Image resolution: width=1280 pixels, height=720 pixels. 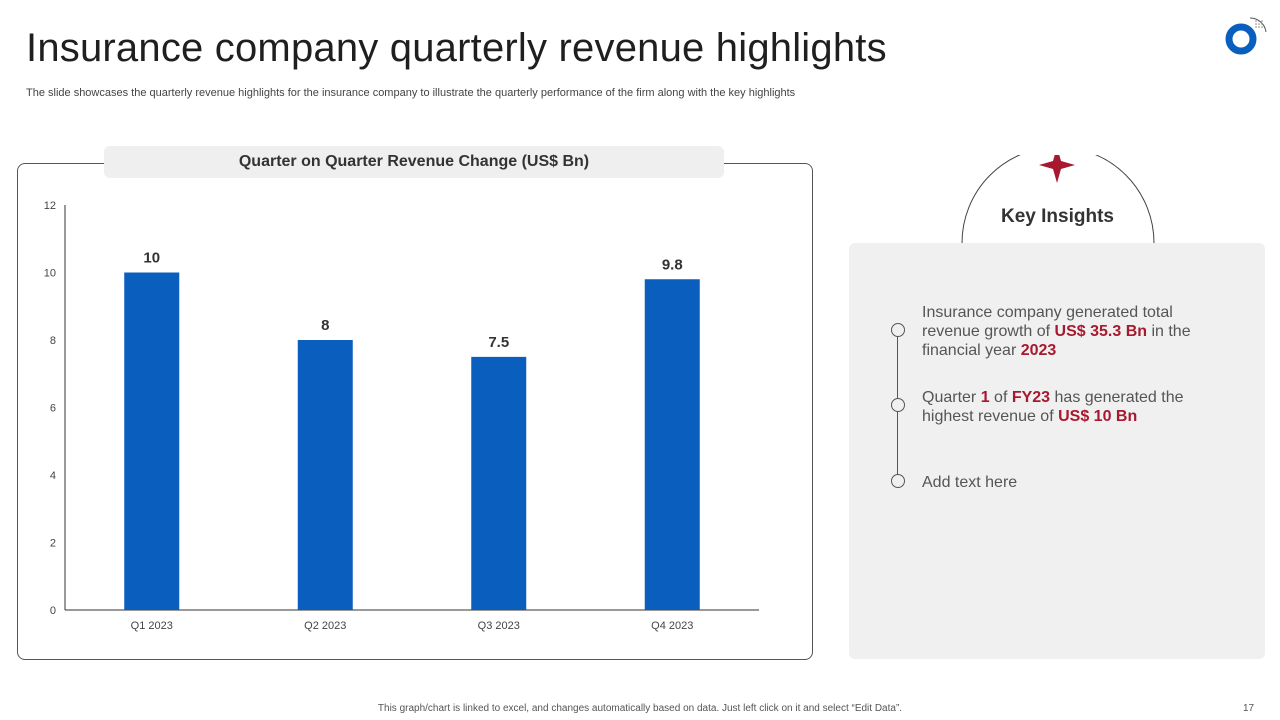 What do you see at coordinates (1246, 36) in the screenshot?
I see `company-logo-icon` at bounding box center [1246, 36].